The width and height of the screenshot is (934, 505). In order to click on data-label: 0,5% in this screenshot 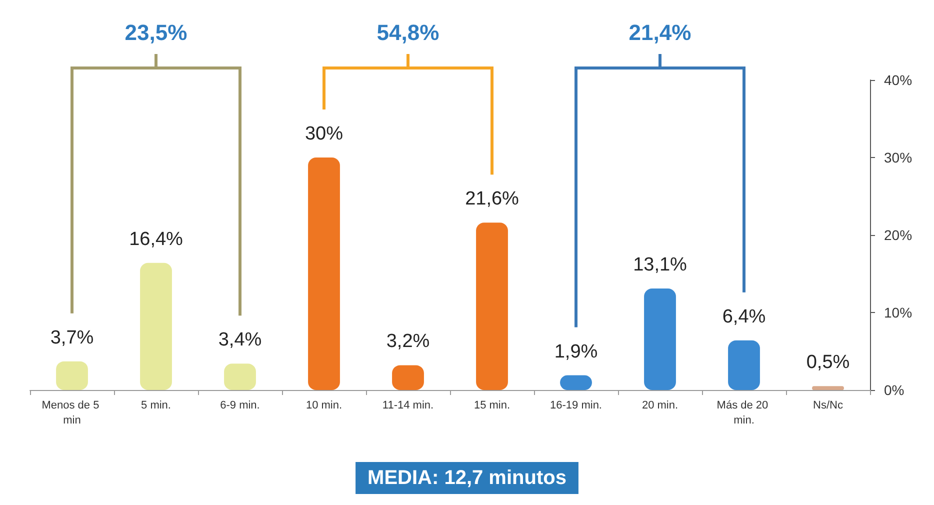, I will do `click(828, 363)`.